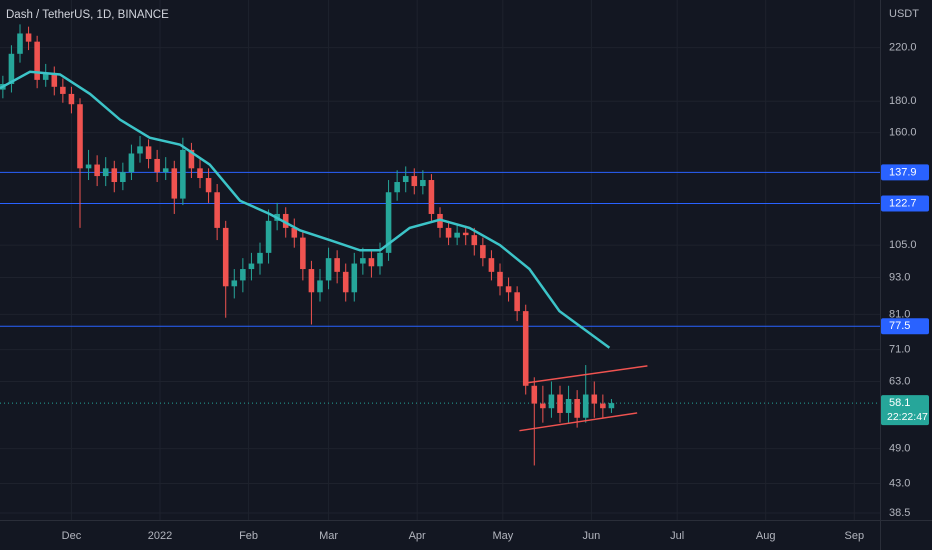 Image resolution: width=932 pixels, height=550 pixels. Describe the element at coordinates (854, 536) in the screenshot. I see `x-tick-label: Sep` at that location.